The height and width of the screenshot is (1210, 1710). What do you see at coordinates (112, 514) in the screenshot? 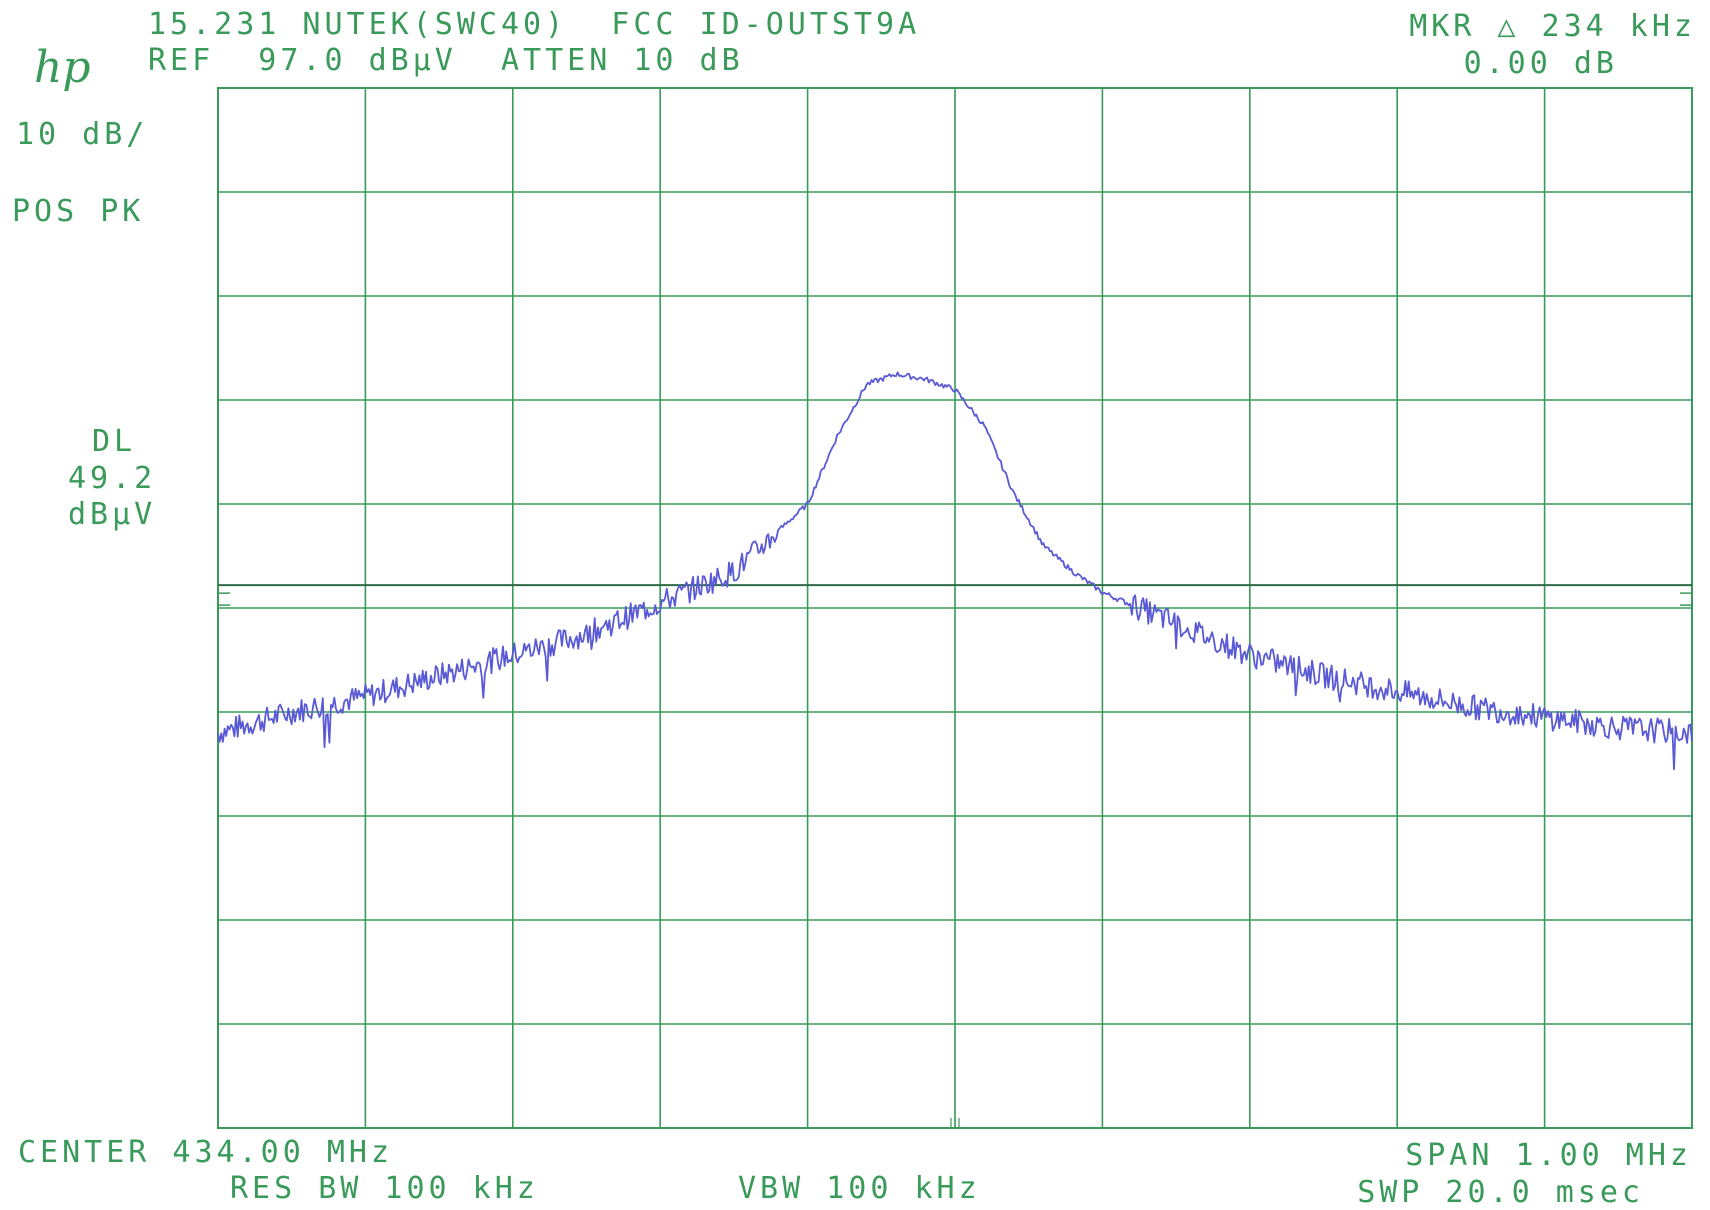
I see `display-line-unit: dBµV` at bounding box center [112, 514].